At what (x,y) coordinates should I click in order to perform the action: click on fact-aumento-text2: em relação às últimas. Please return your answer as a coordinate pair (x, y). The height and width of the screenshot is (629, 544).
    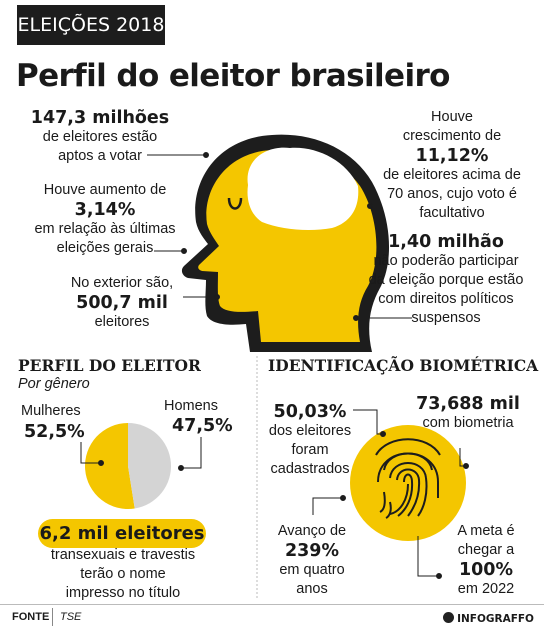
    Looking at the image, I should click on (105, 229).